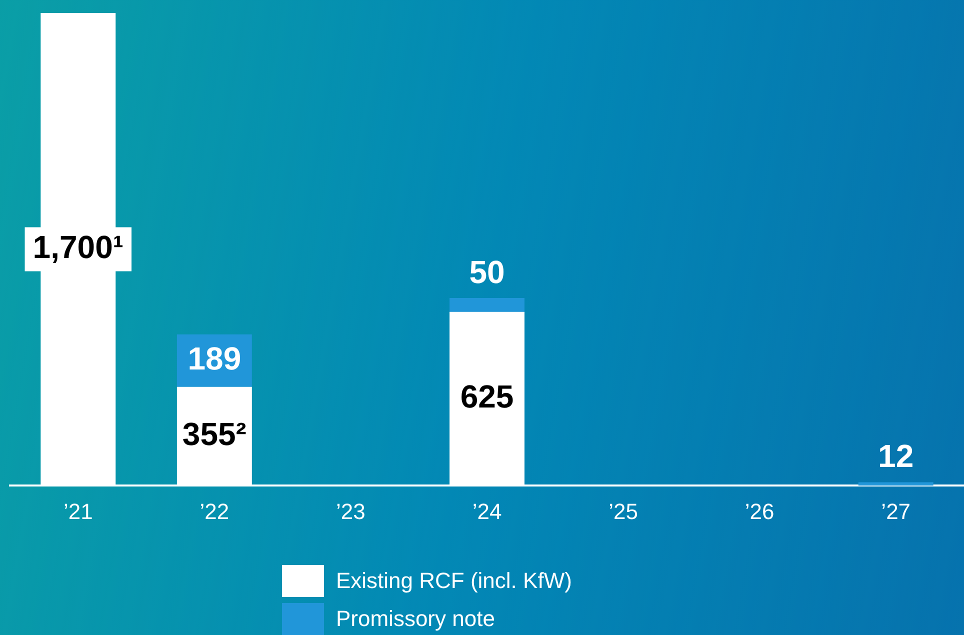 The image size is (964, 635). I want to click on data-label: 1,700¹, so click(78, 247).